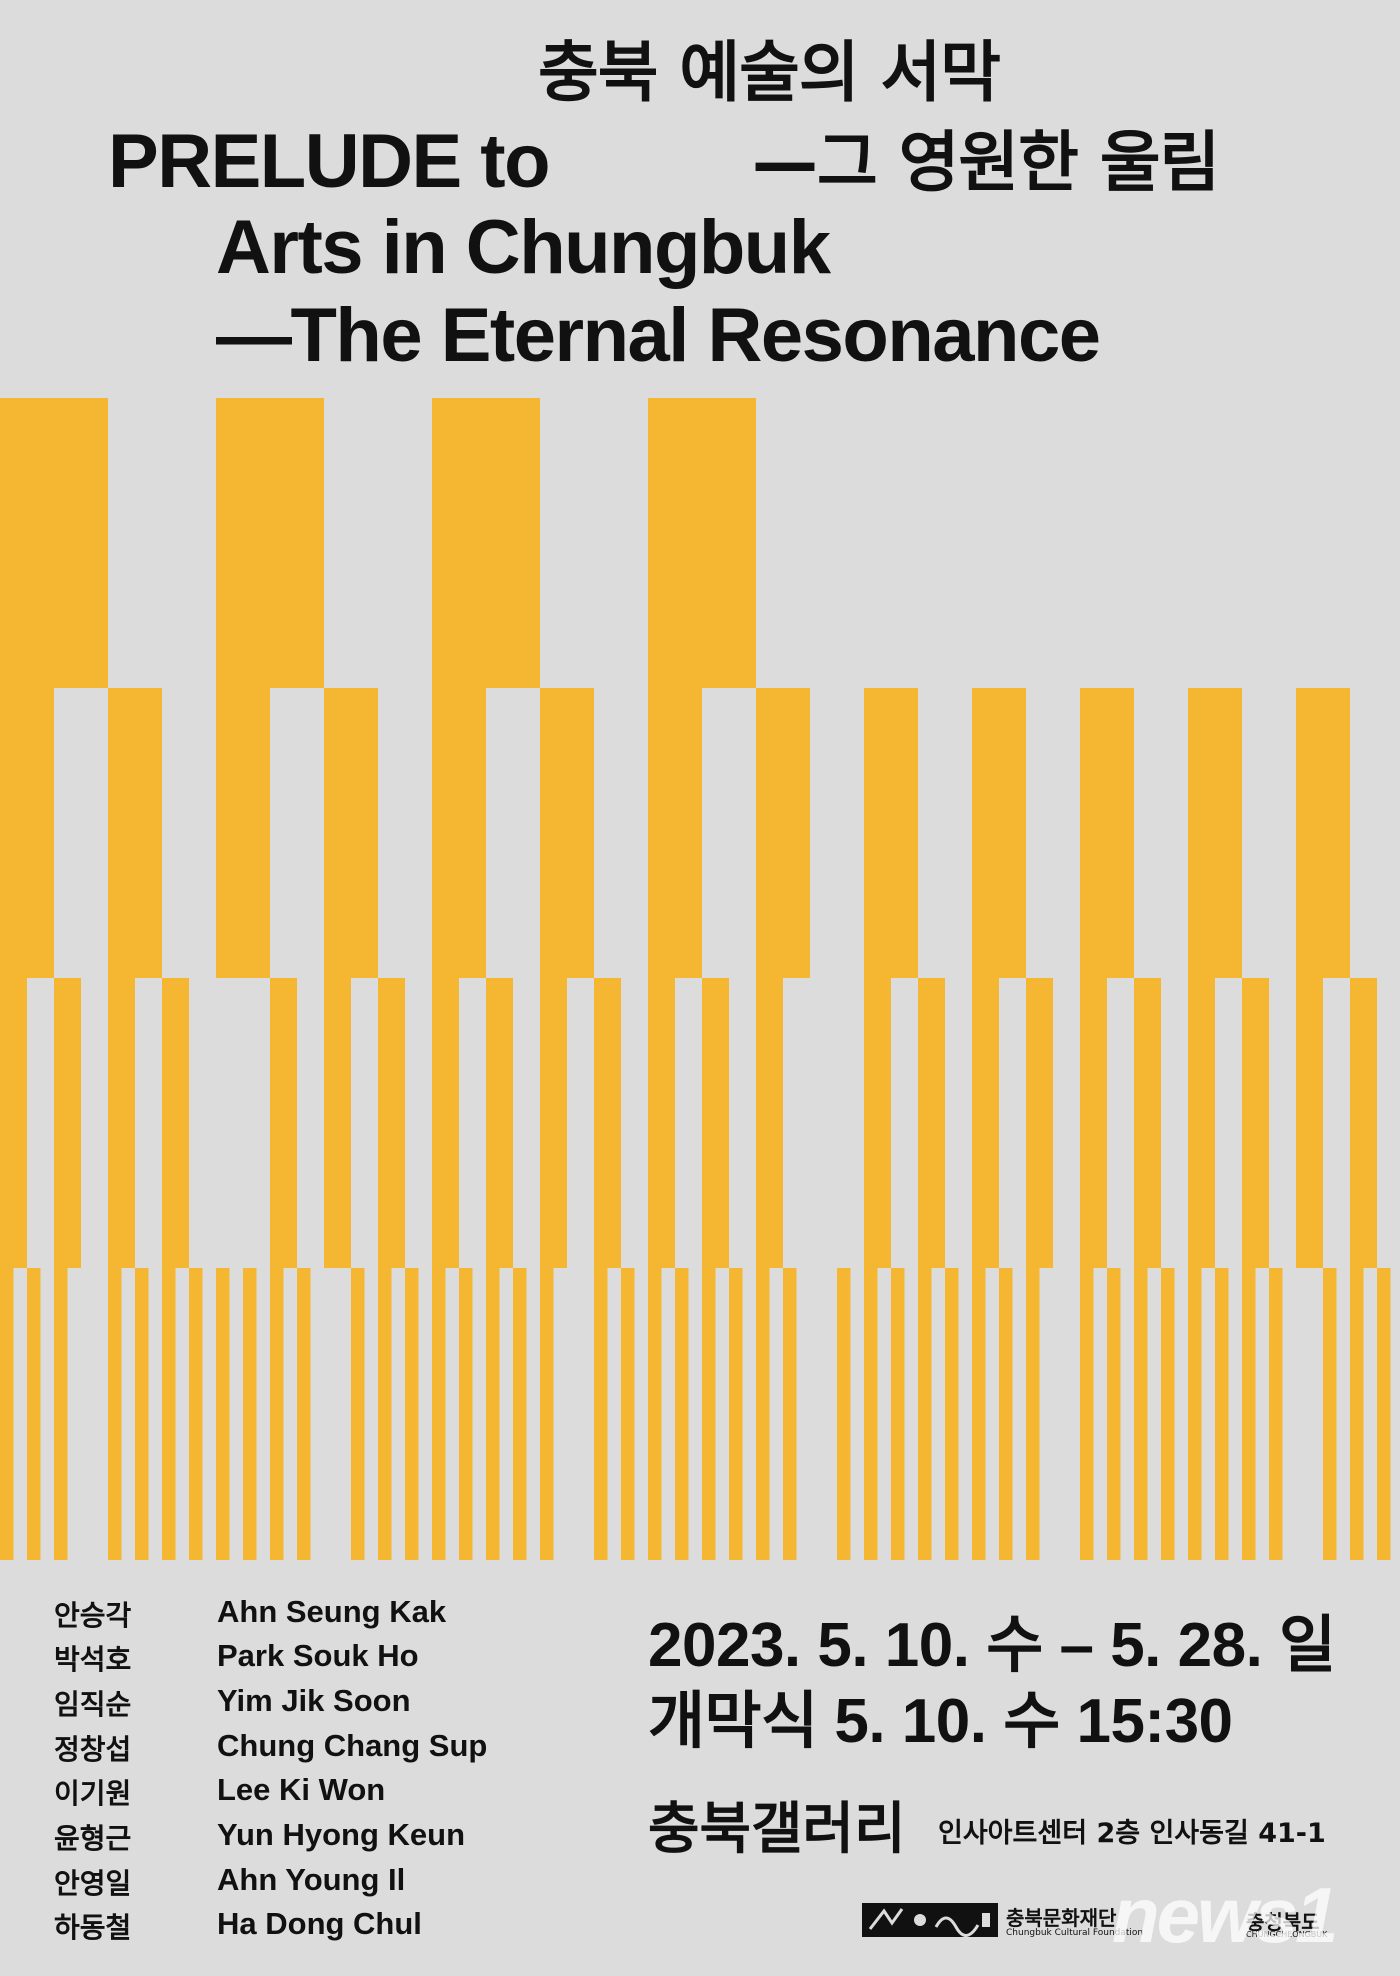 The image size is (1400, 1976). I want to click on artist-row: 박석호 Park Souk Ho, so click(236, 1660).